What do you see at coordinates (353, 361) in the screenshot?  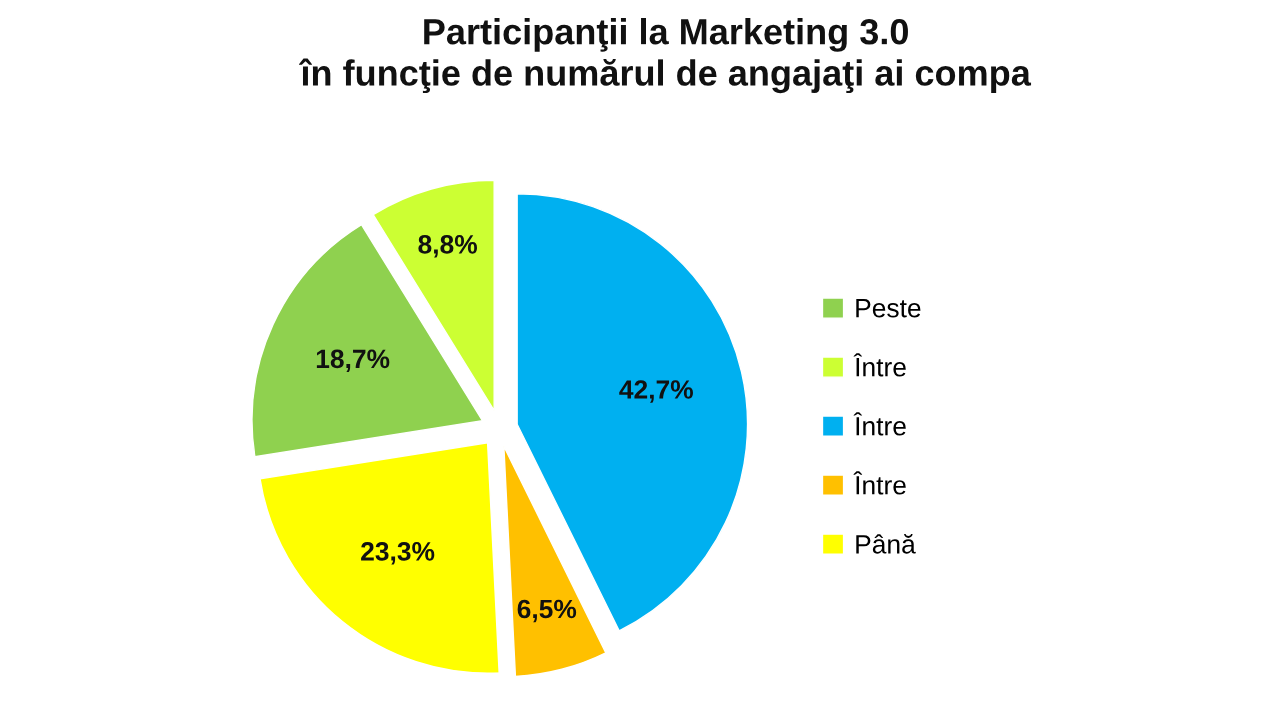 I see `data-label: 18,7%` at bounding box center [353, 361].